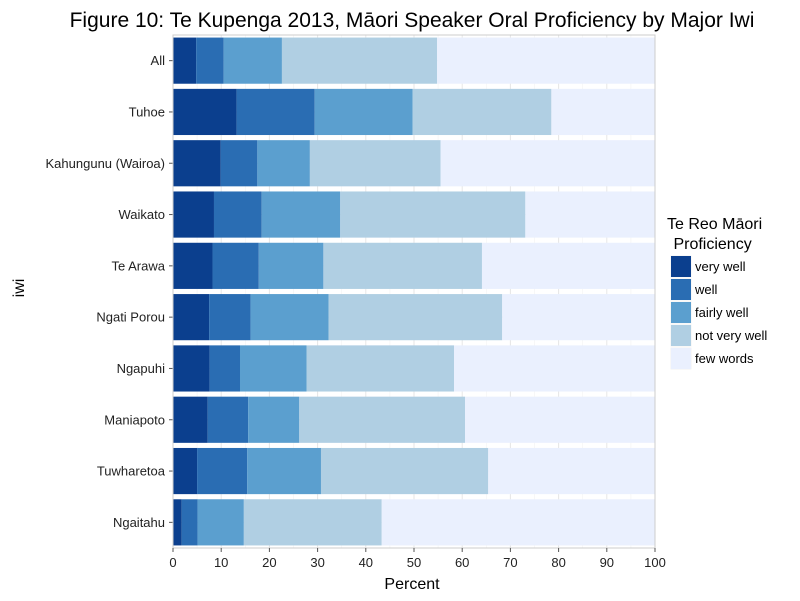 The height and width of the screenshot is (601, 800). I want to click on y-tick-label: Ngapuhi, so click(141, 368).